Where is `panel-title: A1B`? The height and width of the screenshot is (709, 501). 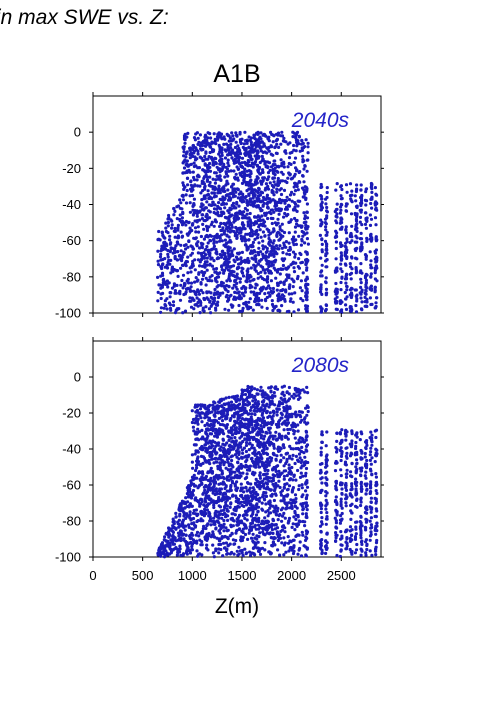 panel-title: A1B is located at coordinates (236, 74).